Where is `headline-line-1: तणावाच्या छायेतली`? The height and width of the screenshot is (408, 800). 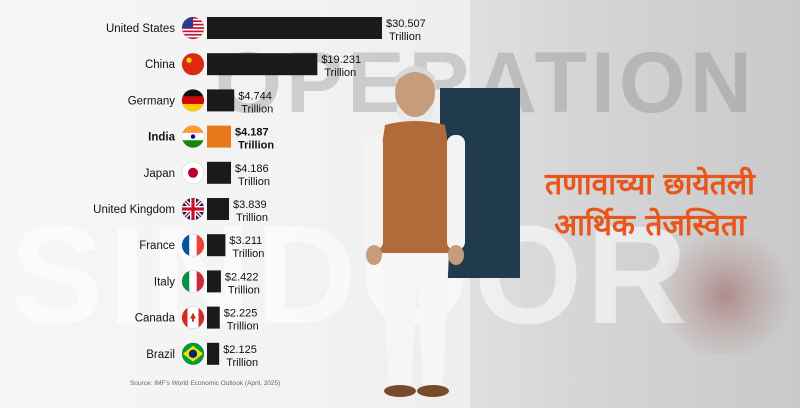 headline-line-1: तणावाच्या छायेतली is located at coordinates (650, 184).